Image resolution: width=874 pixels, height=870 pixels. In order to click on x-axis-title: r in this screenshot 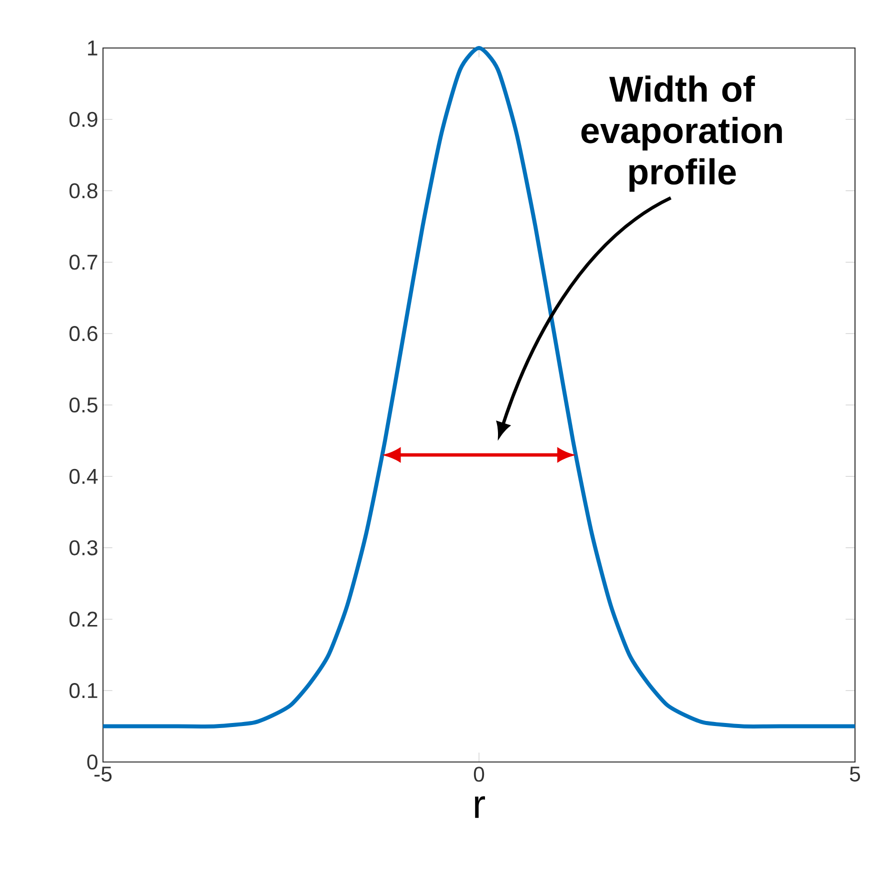, I will do `click(480, 807)`.